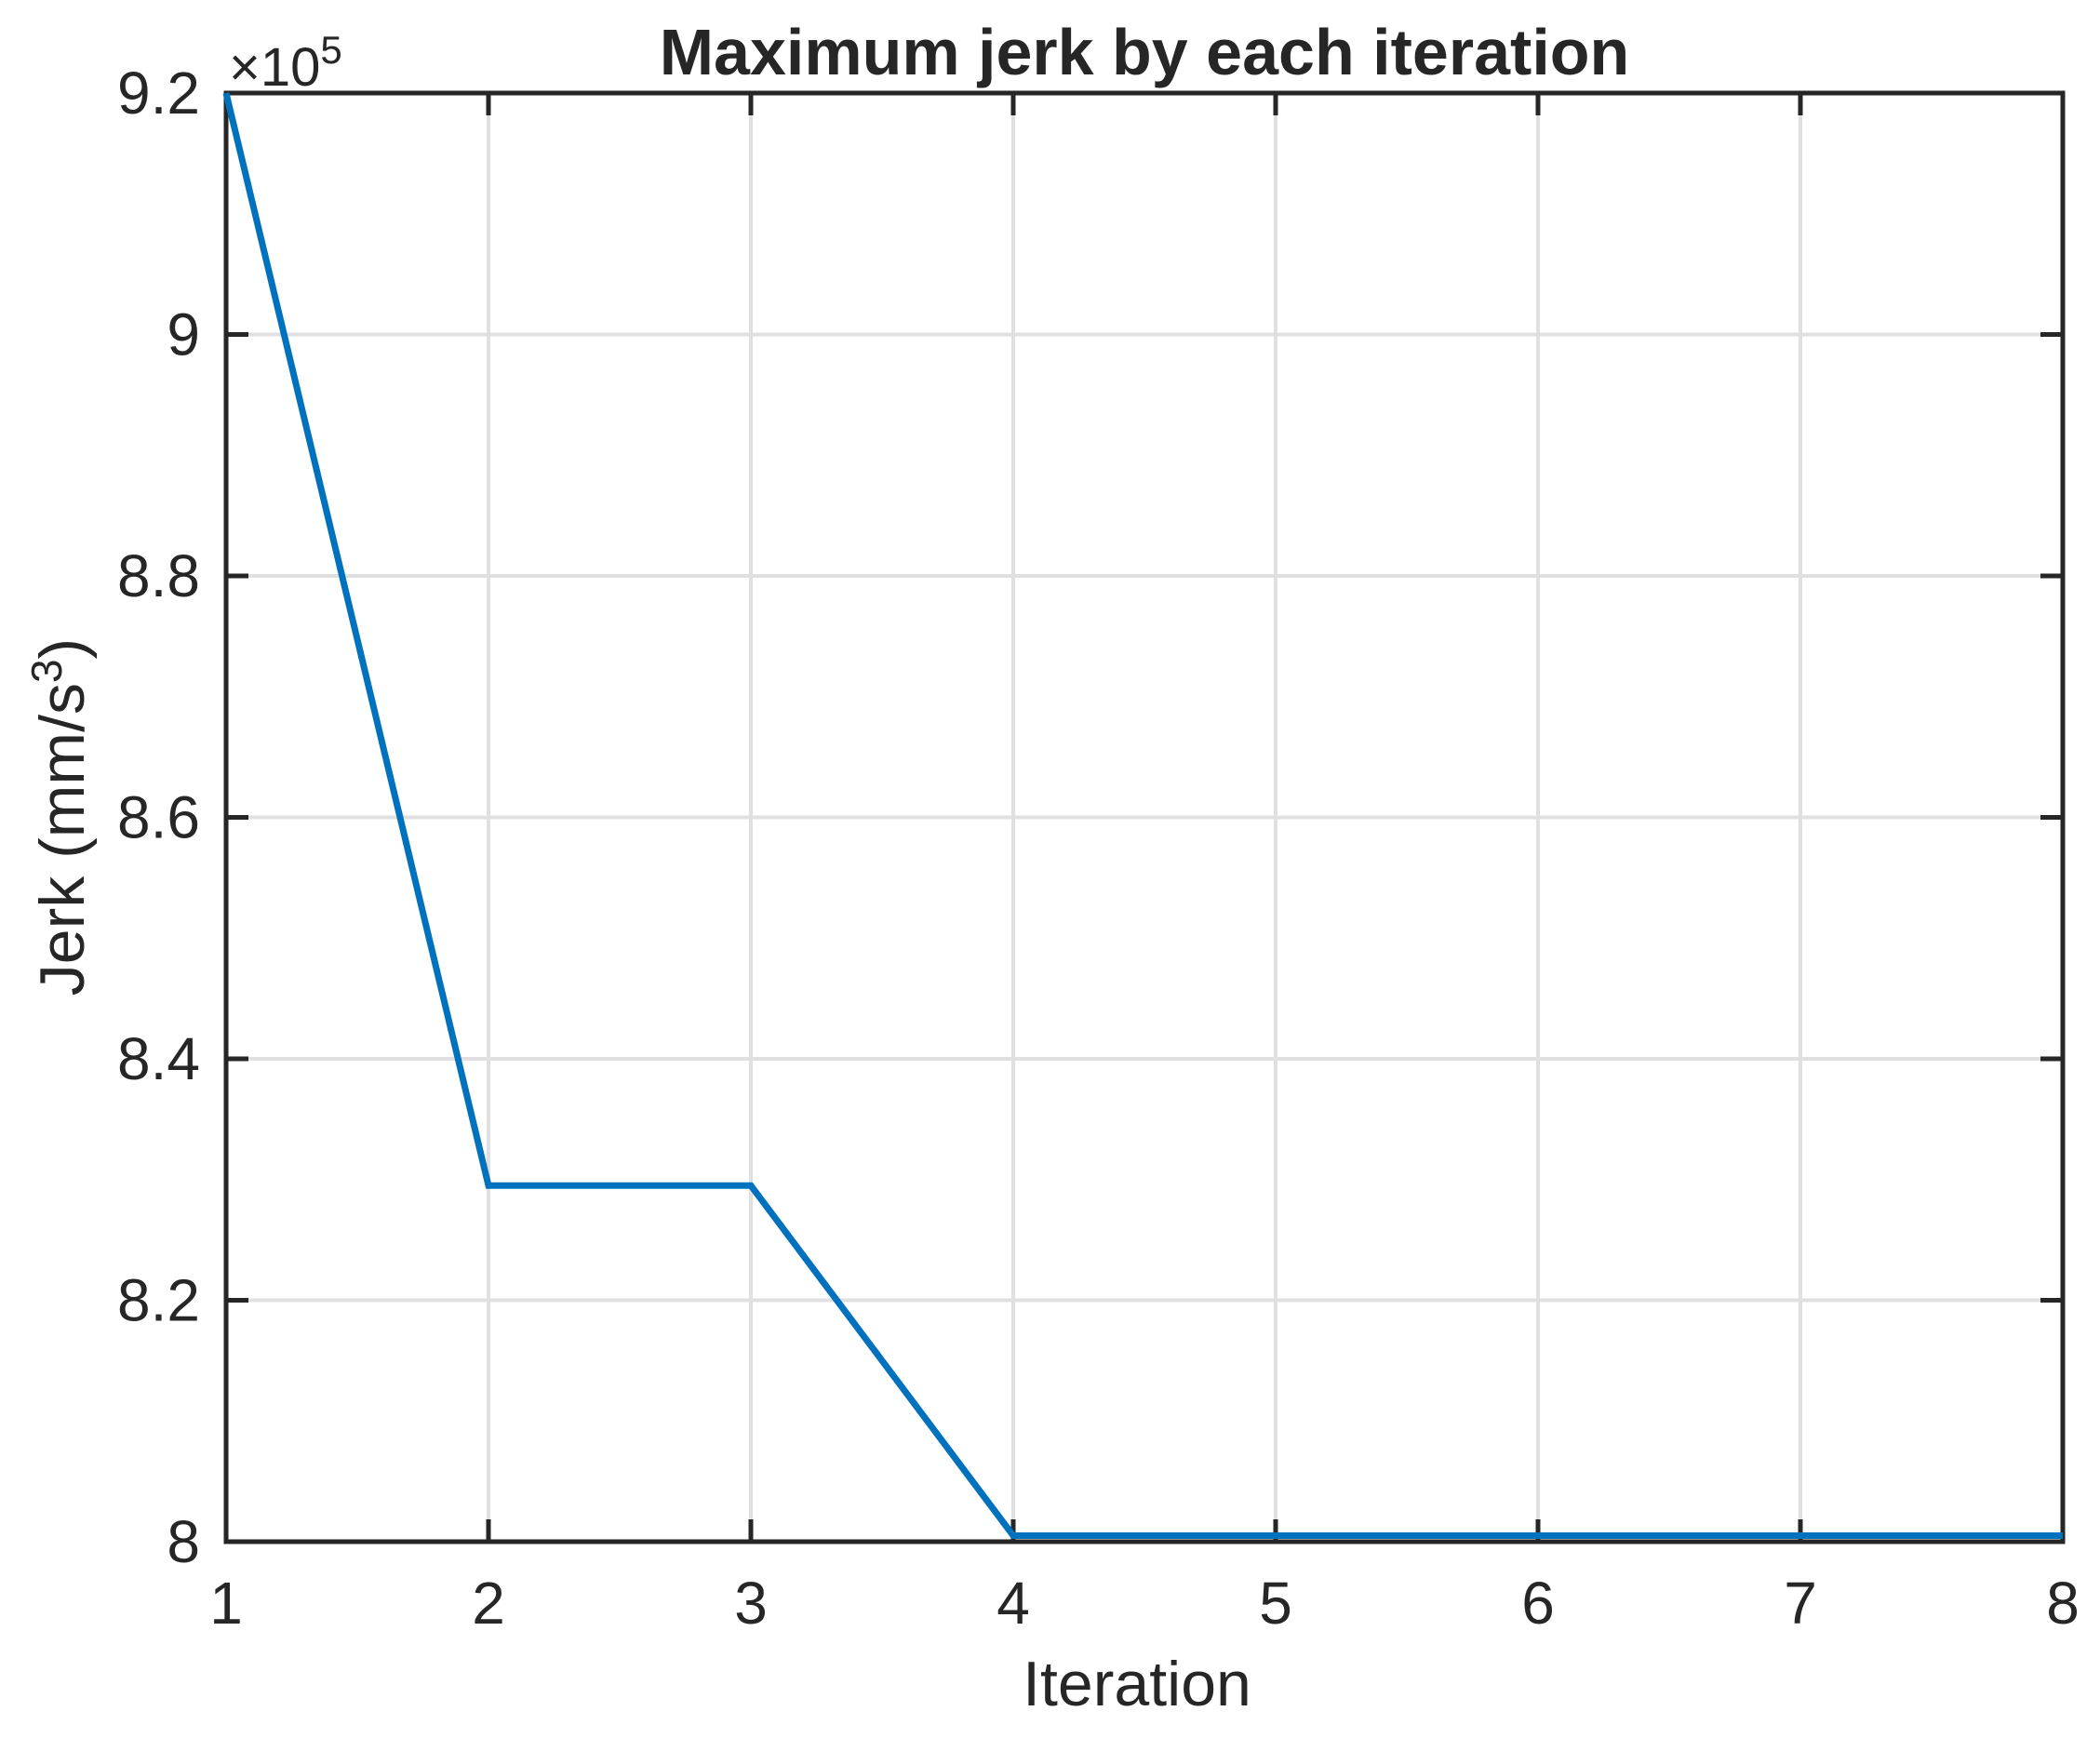  What do you see at coordinates (1145, 52) in the screenshot?
I see `chart-title: Maximum jerk by each iteration` at bounding box center [1145, 52].